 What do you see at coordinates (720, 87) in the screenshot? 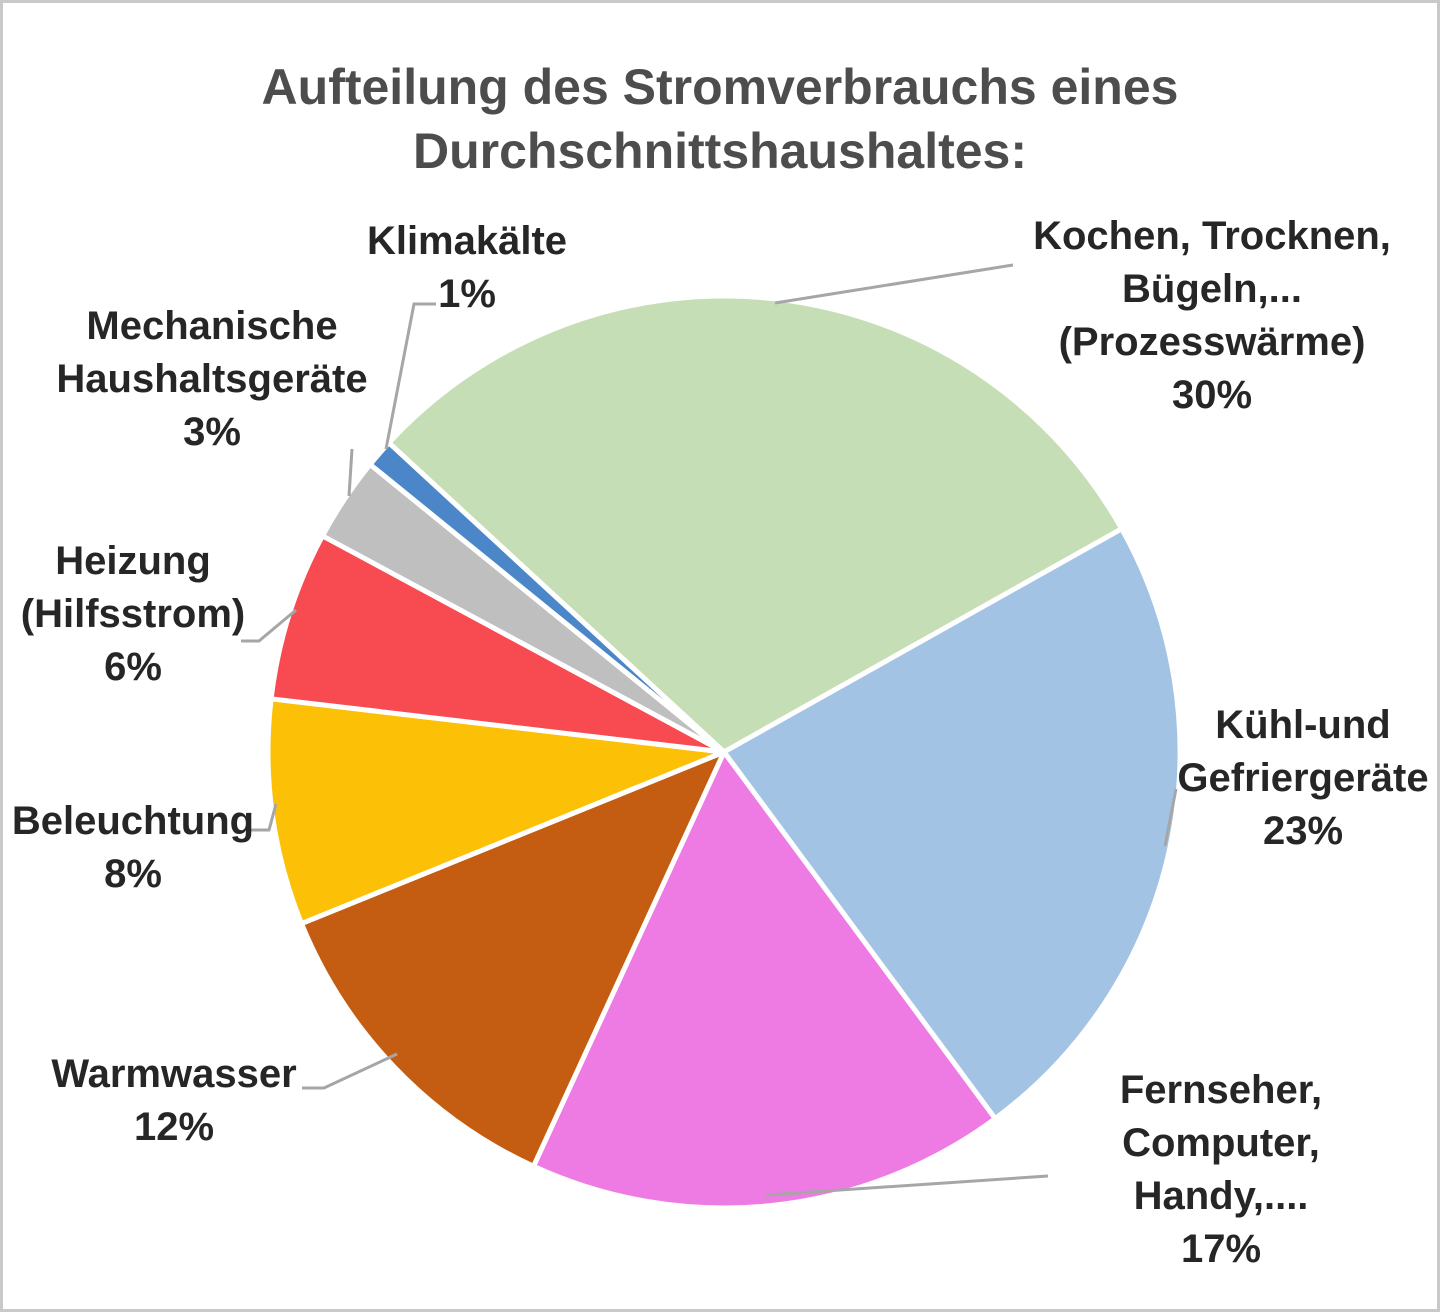
I see `chart-title-line-1: Aufteilung des Stromverbrauchs eines` at bounding box center [720, 87].